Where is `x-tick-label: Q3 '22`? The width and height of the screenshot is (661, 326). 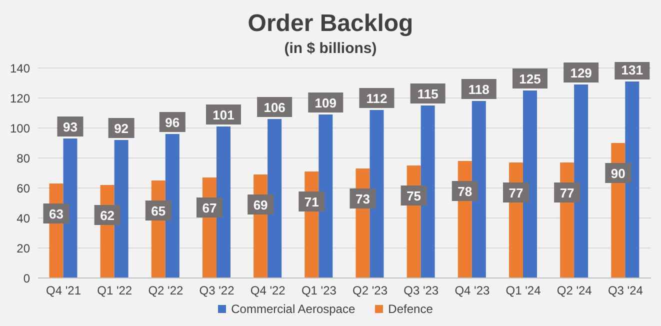
x-tick-label: Q3 '22 is located at coordinates (217, 291).